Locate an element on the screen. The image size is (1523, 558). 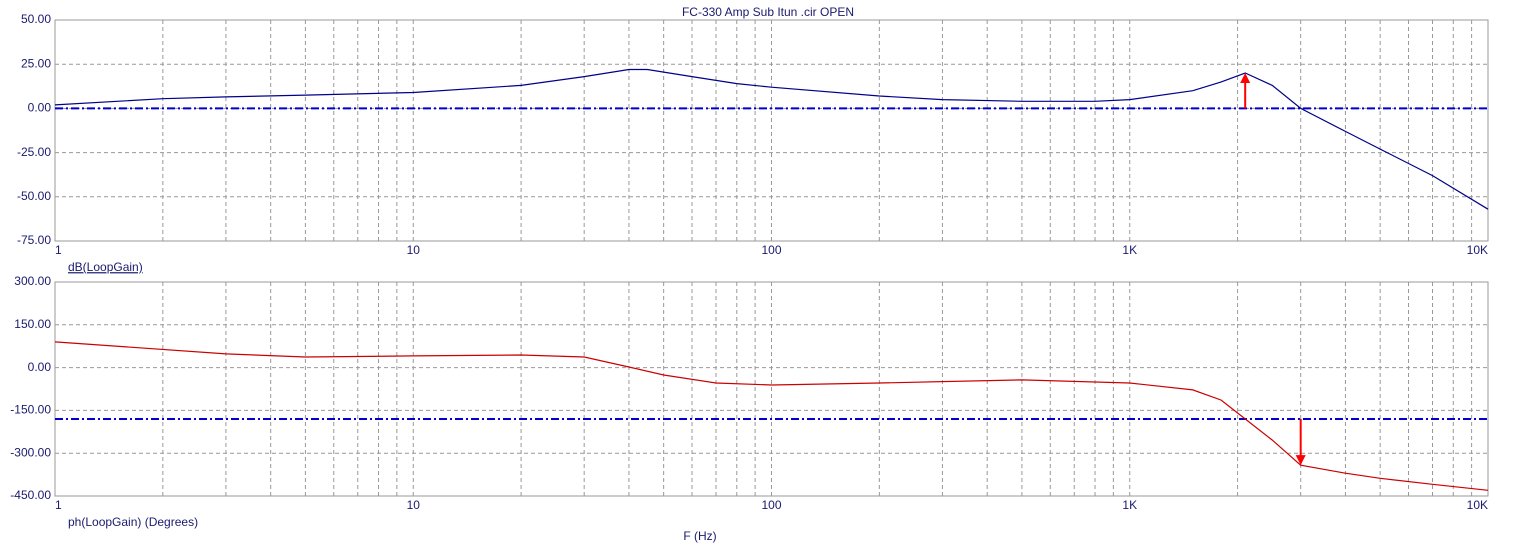
y-tick-label: -450.00 is located at coordinates (30, 495).